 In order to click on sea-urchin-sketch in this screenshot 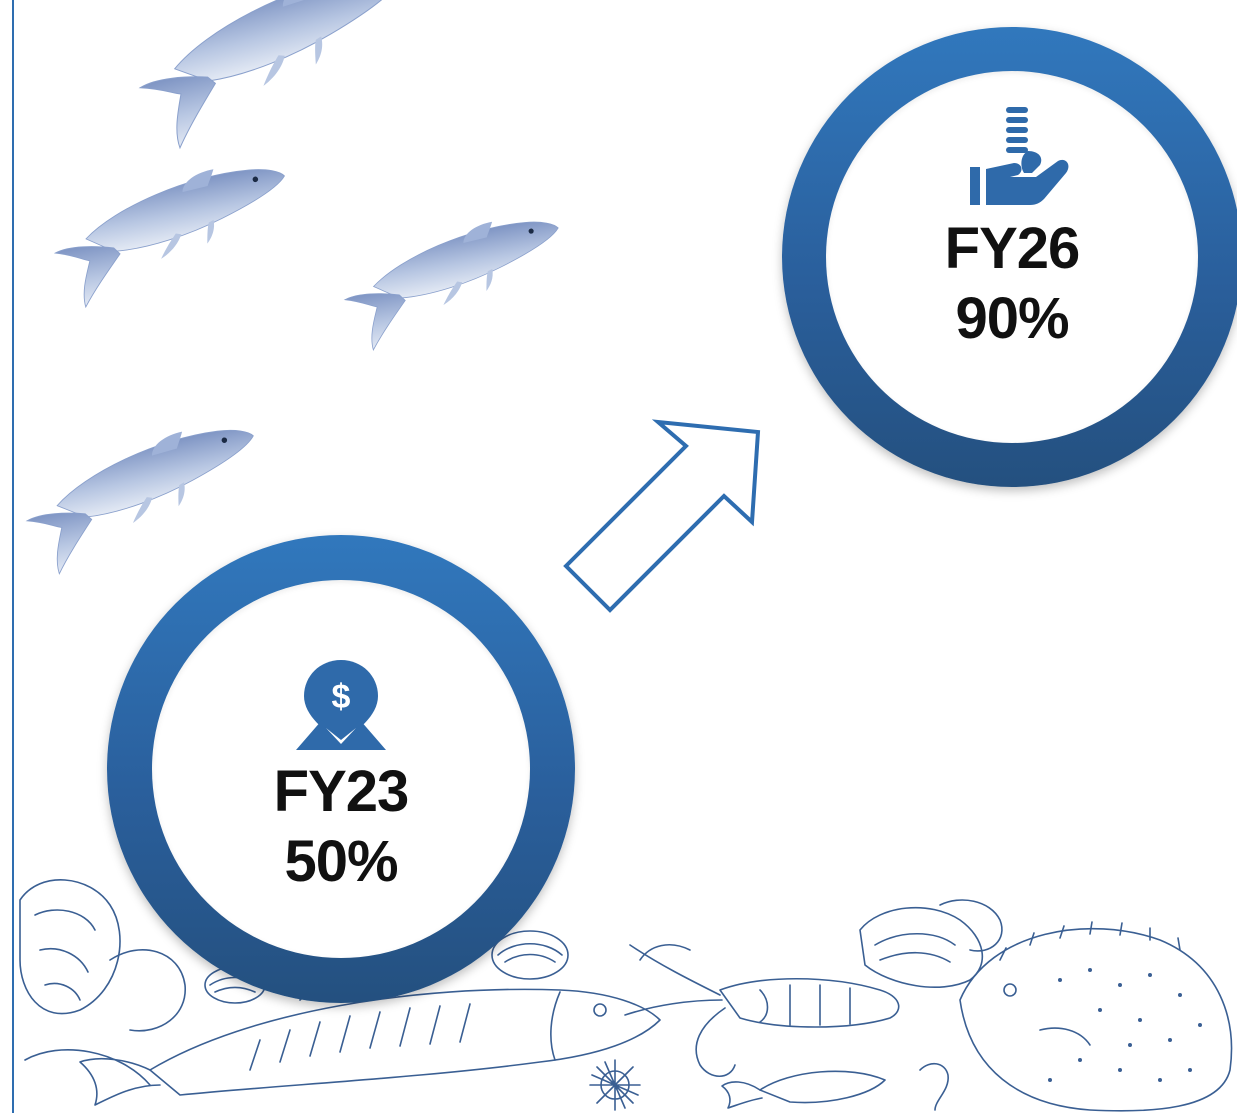, I will do `click(615, 1085)`.